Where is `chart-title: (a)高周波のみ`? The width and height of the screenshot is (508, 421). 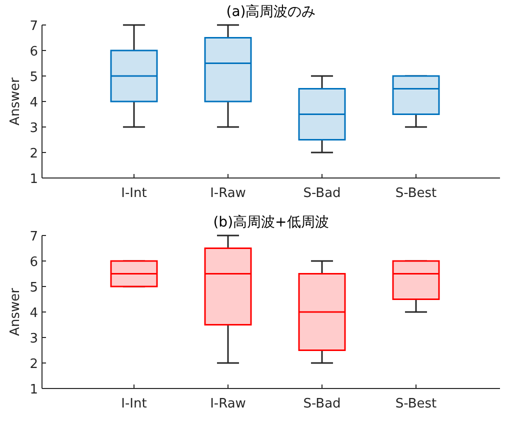
chart-title: (a)高周波のみ is located at coordinates (271, 12).